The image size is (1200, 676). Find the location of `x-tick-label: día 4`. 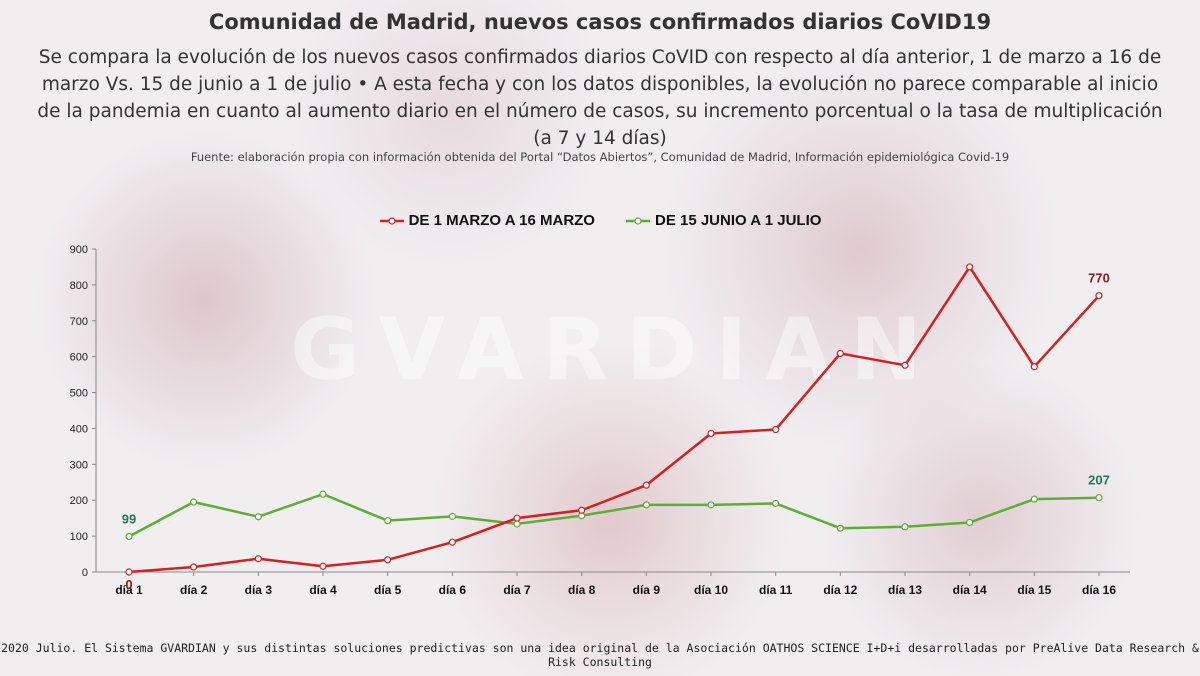

x-tick-label: día 4 is located at coordinates (323, 590).